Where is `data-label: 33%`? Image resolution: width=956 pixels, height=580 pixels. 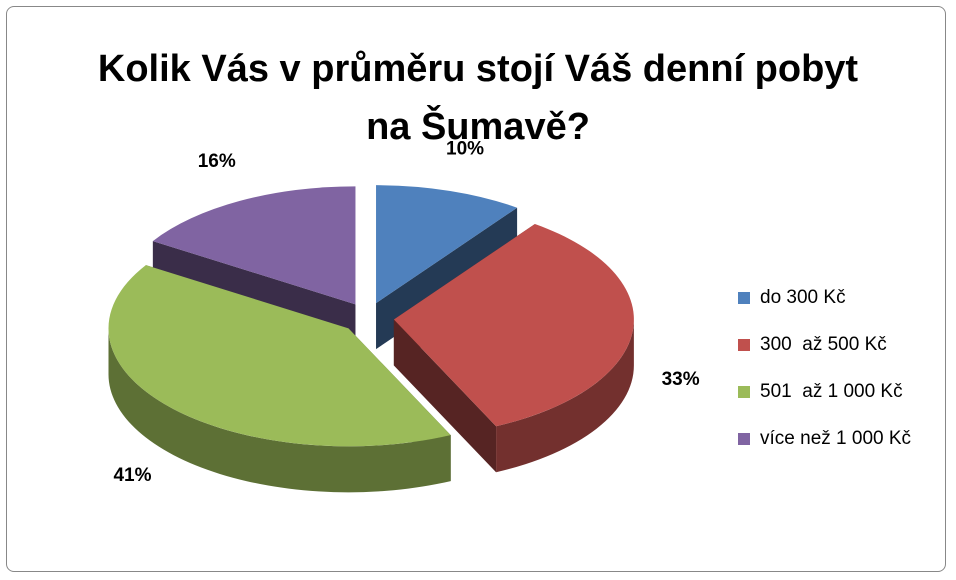 data-label: 33% is located at coordinates (681, 379).